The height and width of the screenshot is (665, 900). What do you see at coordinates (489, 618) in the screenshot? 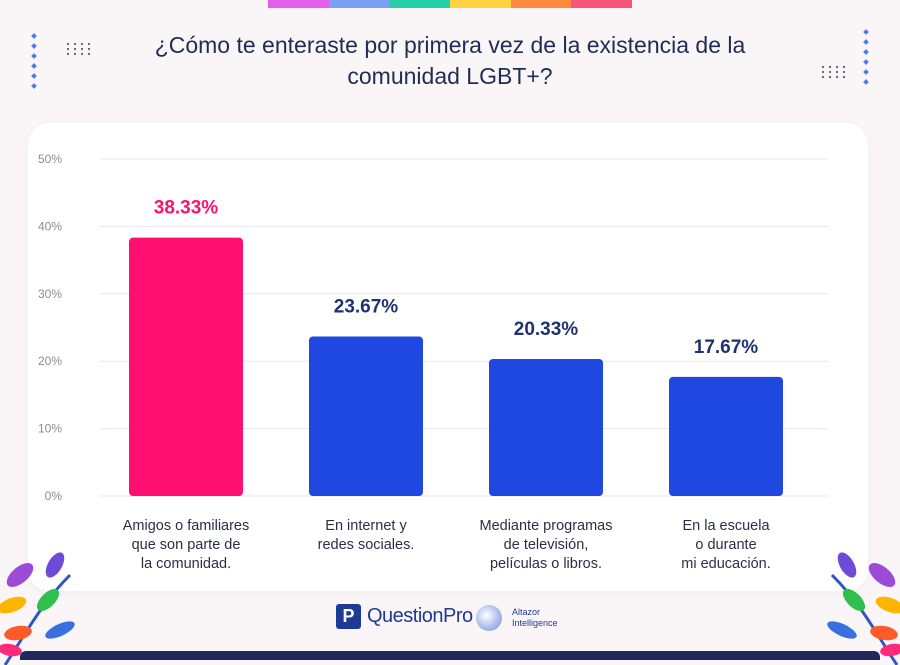
I see `globe-icon` at bounding box center [489, 618].